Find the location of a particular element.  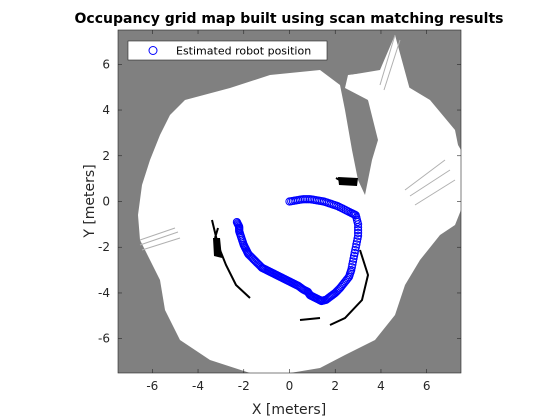

legend-box is located at coordinates (227, 50).